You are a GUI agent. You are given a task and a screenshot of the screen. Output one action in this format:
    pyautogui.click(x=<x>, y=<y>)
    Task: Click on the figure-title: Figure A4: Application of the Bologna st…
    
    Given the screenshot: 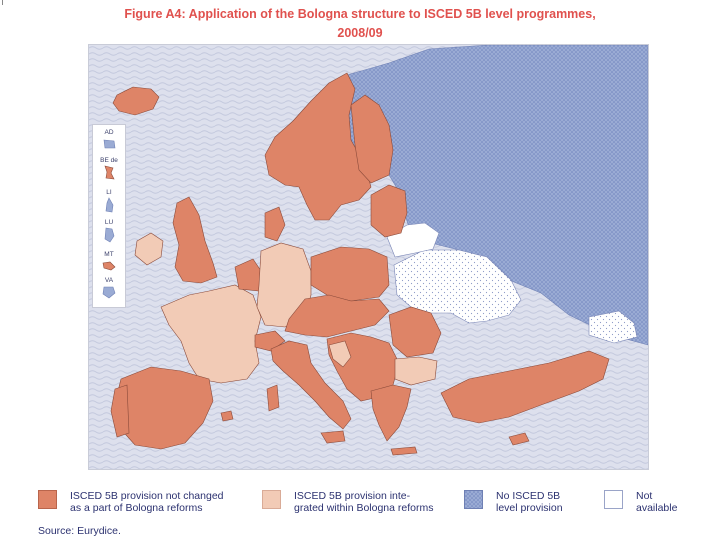 What is the action you would take?
    pyautogui.click(x=360, y=24)
    